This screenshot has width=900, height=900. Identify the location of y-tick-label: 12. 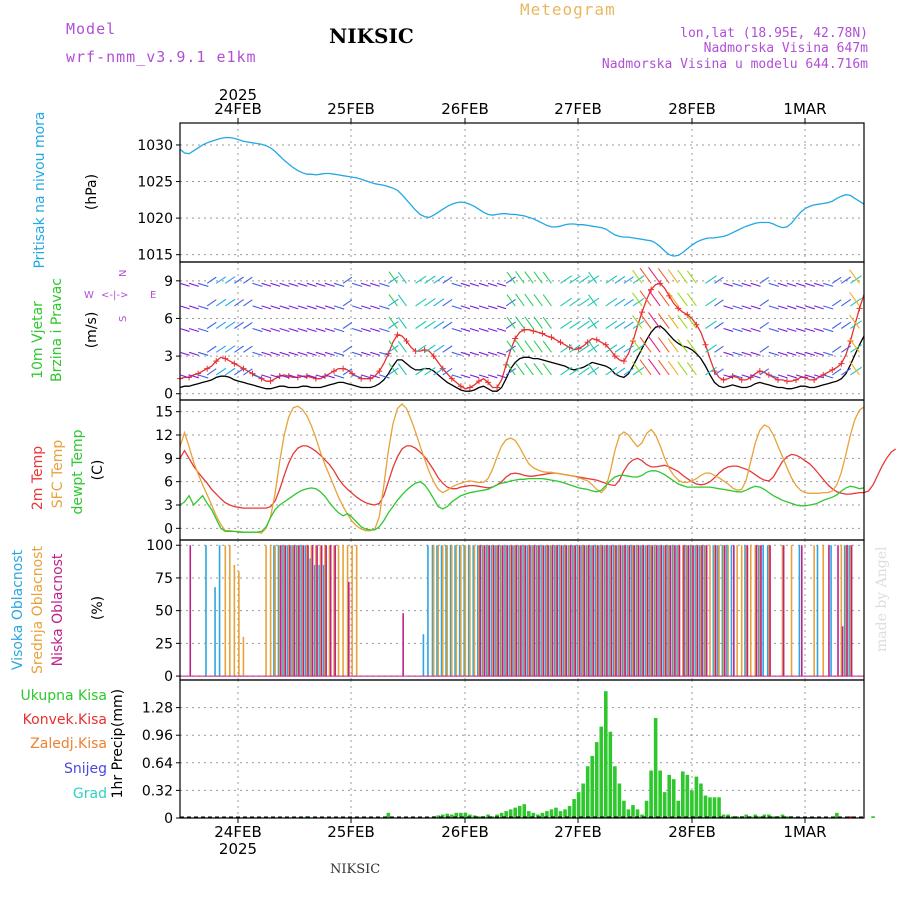
(164, 436).